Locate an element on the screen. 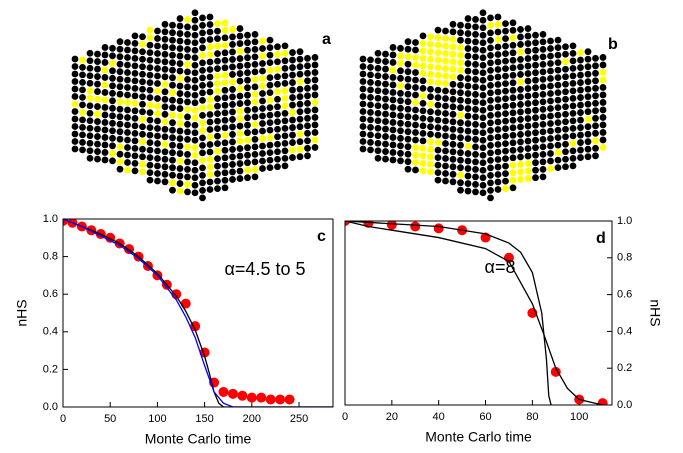 Image resolution: width=683 pixels, height=453 pixels. y-tick-label: 0.2 is located at coordinates (624, 368).